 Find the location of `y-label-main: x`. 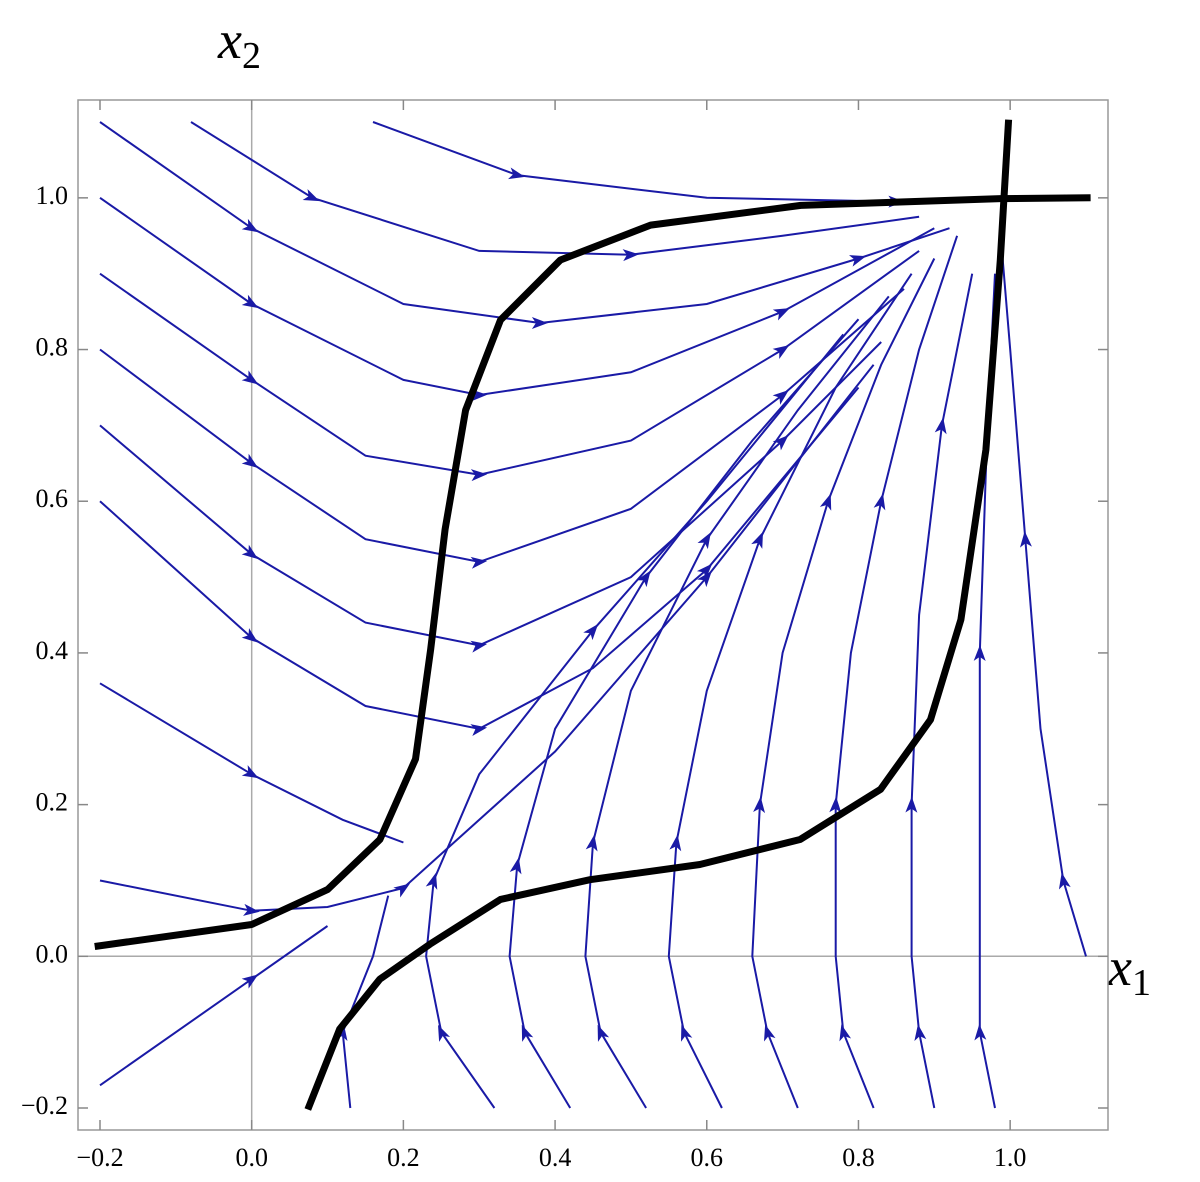

y-label-main: x is located at coordinates (229, 40).